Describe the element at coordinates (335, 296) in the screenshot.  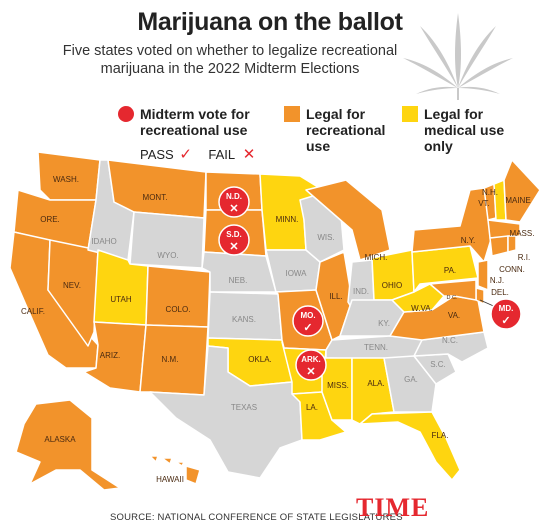
I see `label-ill: ILL.` at that location.